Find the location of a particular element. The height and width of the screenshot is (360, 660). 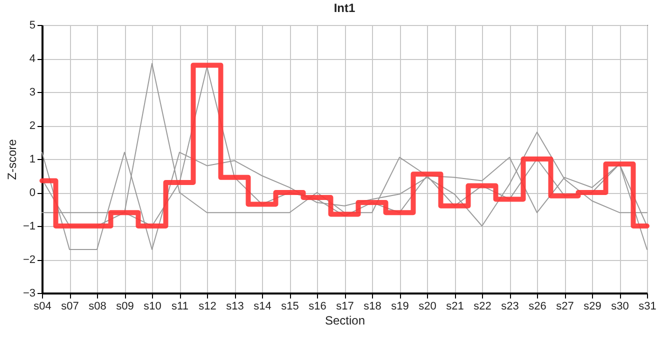

x-tick-label: s04 is located at coordinates (43, 306).